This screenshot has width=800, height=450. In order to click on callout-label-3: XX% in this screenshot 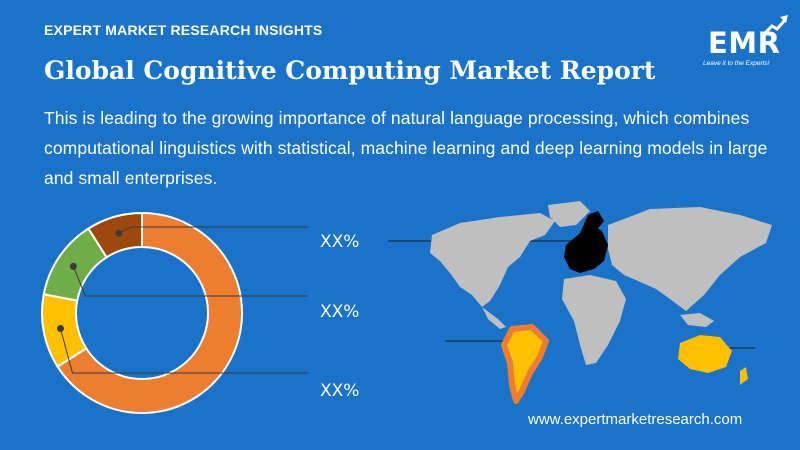, I will do `click(340, 391)`.